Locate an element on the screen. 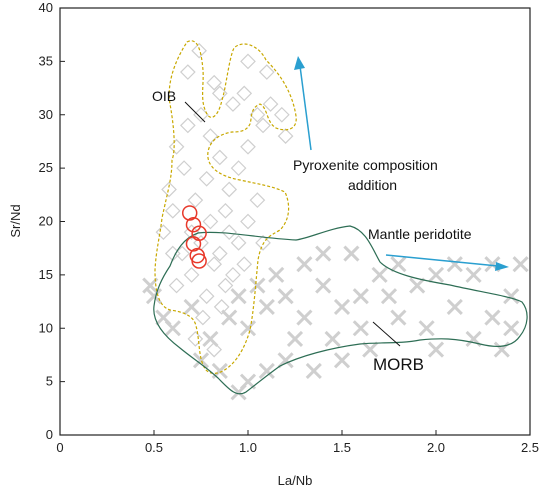 This screenshot has width=550, height=494. peridotite-arrow is located at coordinates (442, 260).